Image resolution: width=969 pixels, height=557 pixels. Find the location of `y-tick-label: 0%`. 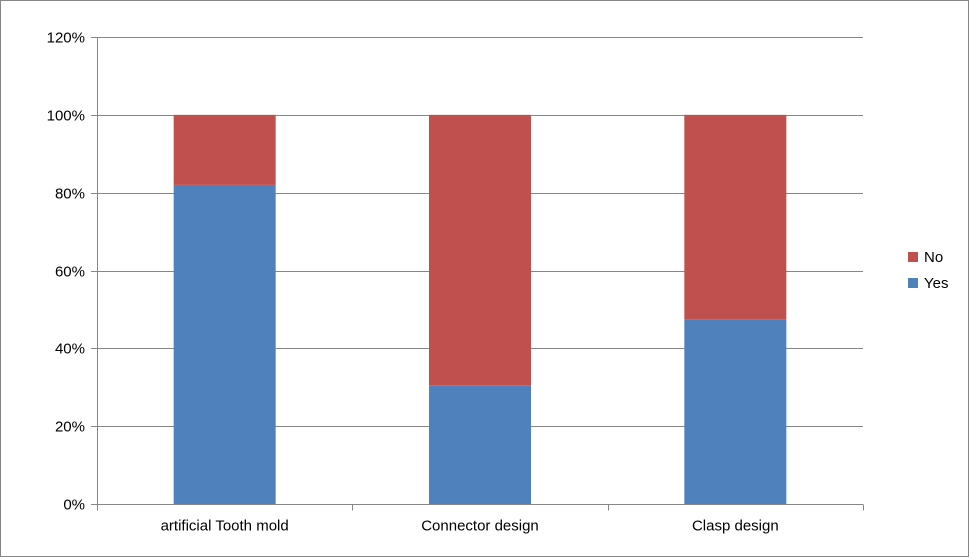

y-tick-label: 0% is located at coordinates (74, 505).